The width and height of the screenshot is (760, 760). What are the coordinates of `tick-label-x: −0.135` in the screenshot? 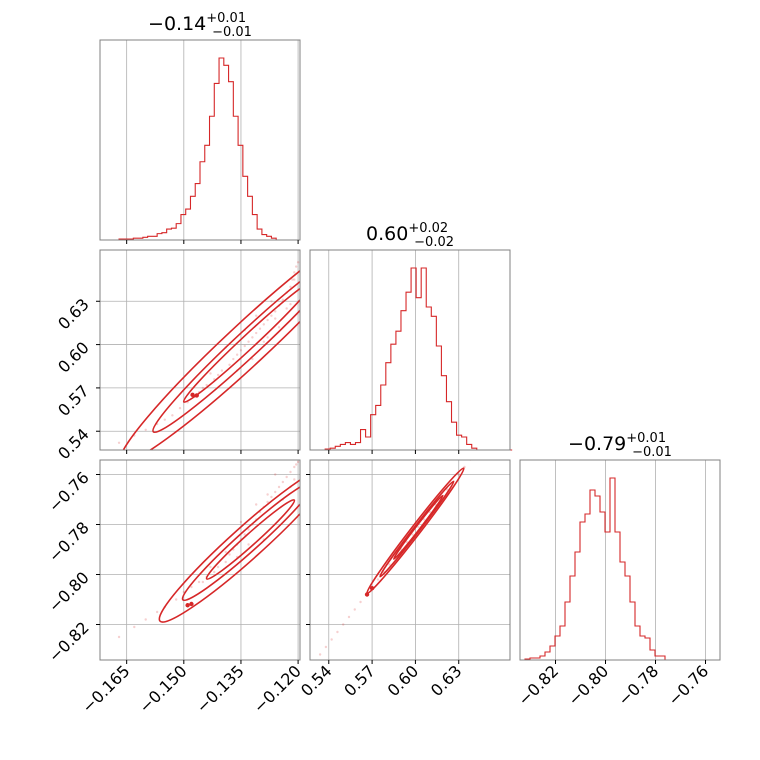 It's located at (219, 688).